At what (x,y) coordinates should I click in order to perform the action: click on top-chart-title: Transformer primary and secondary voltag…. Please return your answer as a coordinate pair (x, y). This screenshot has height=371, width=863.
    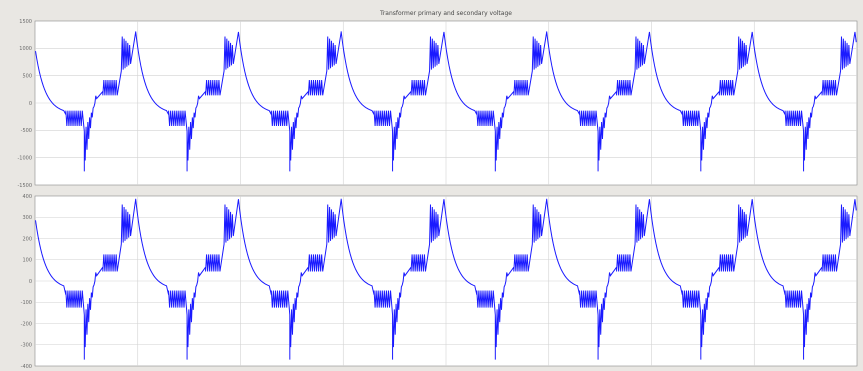
    Looking at the image, I should click on (445, 13).